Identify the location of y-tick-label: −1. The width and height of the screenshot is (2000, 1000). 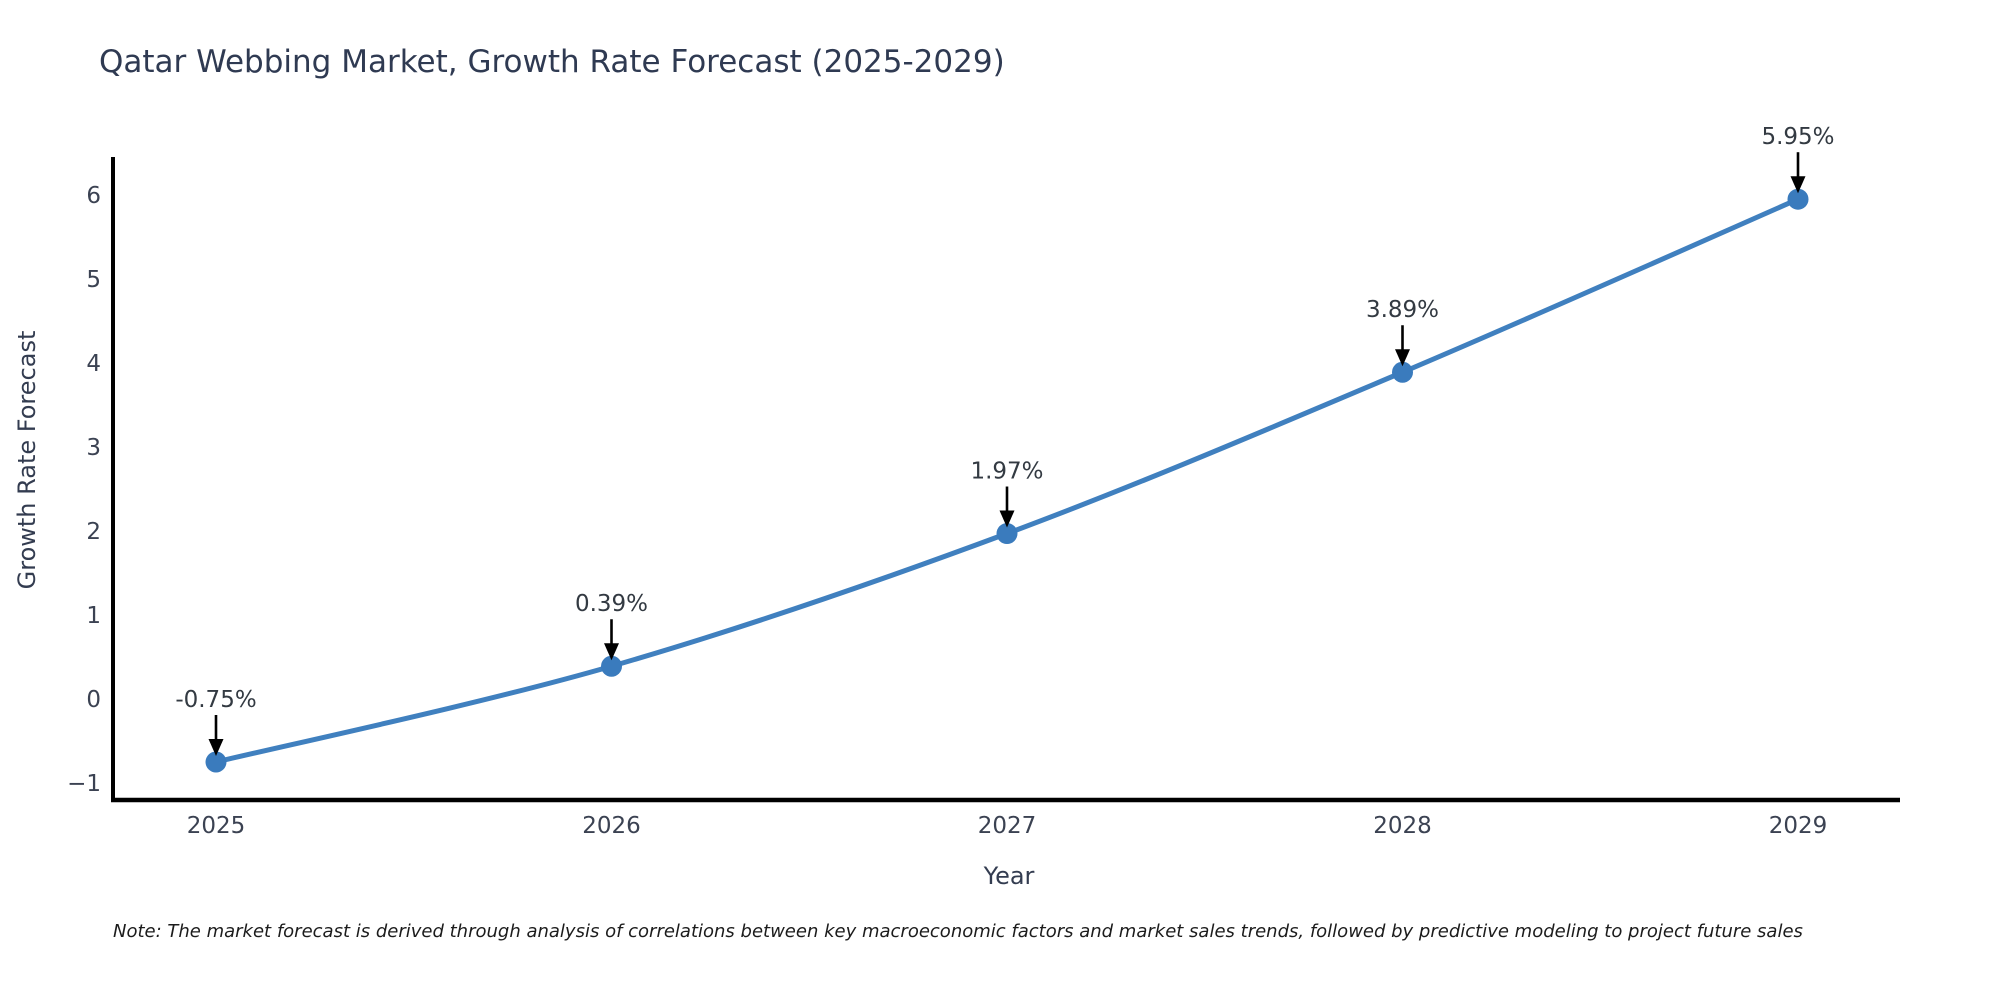
(84, 784).